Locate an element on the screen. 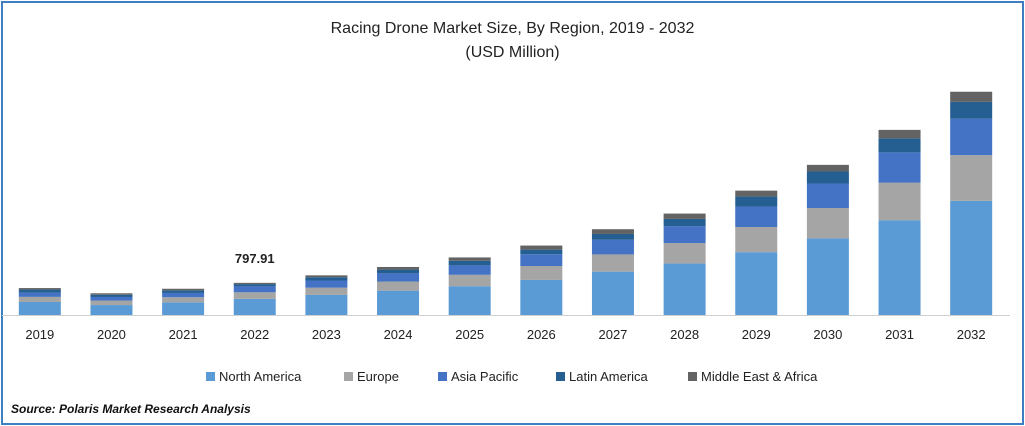  bar-2028-asia-pacific is located at coordinates (684, 235).